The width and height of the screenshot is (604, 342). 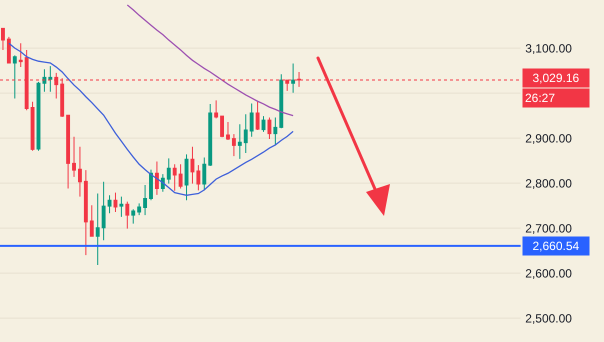 I want to click on line-series, so click(x=210, y=60).